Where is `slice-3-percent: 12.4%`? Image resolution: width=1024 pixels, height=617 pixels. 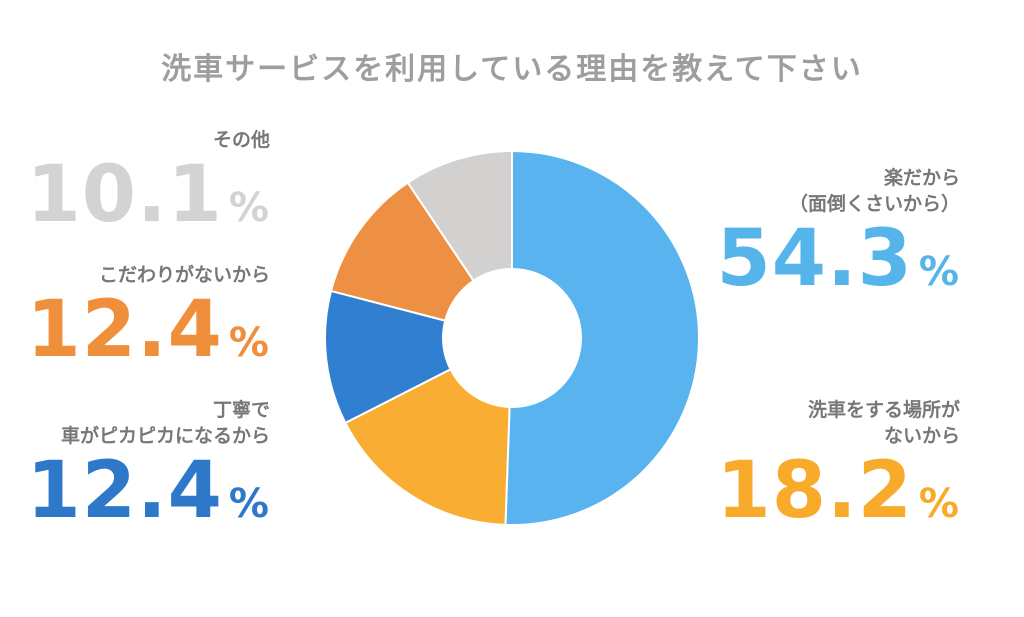
slice-3-percent: 12.4% is located at coordinates (135, 497).